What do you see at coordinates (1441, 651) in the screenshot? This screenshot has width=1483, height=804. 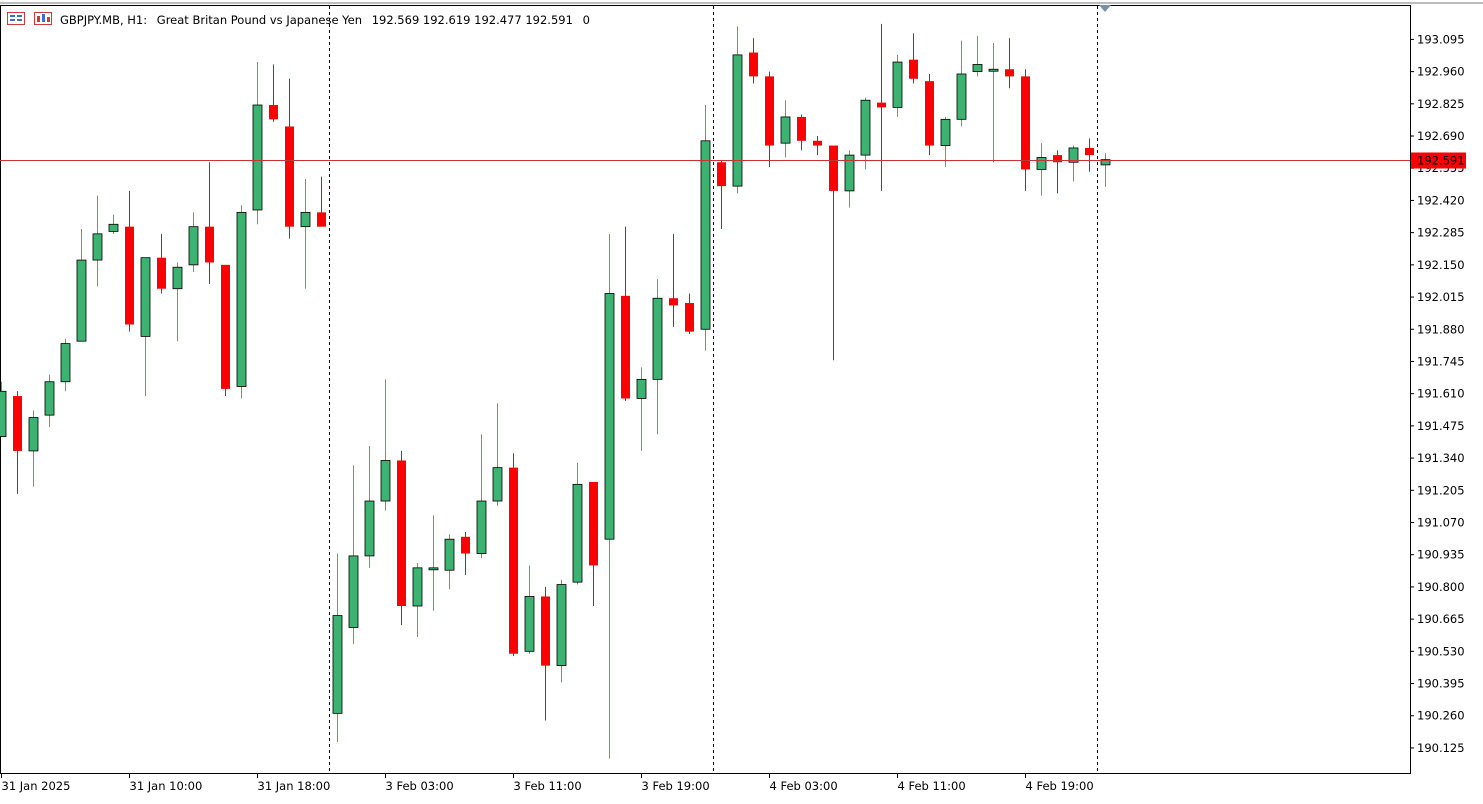 I see `price-tick-label: 190.530` at bounding box center [1441, 651].